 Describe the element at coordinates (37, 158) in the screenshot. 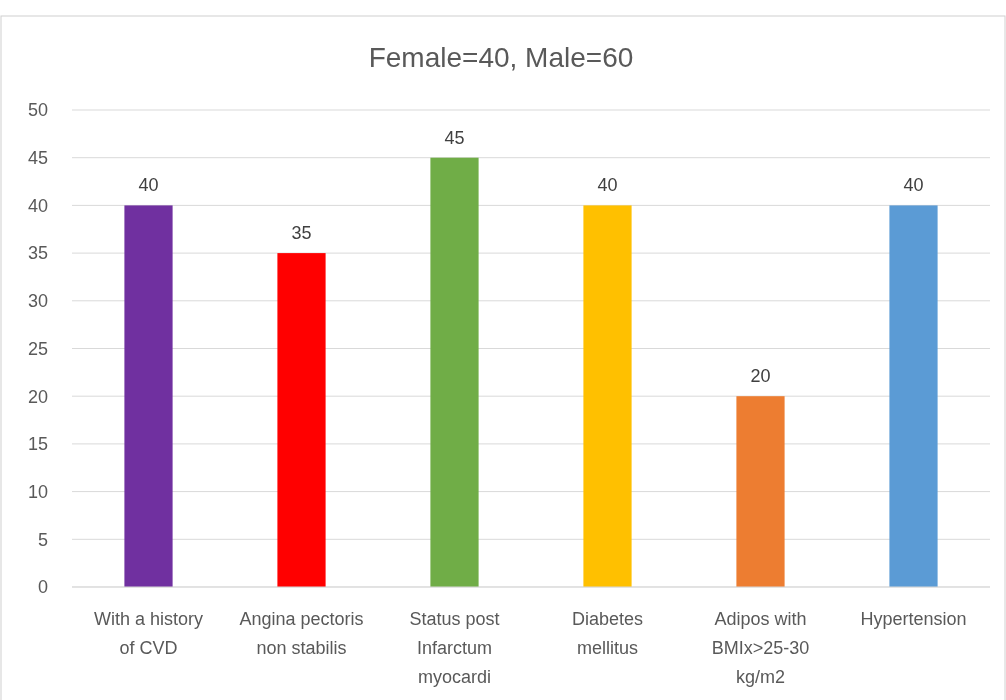

I see `y-tick-label: 45` at that location.